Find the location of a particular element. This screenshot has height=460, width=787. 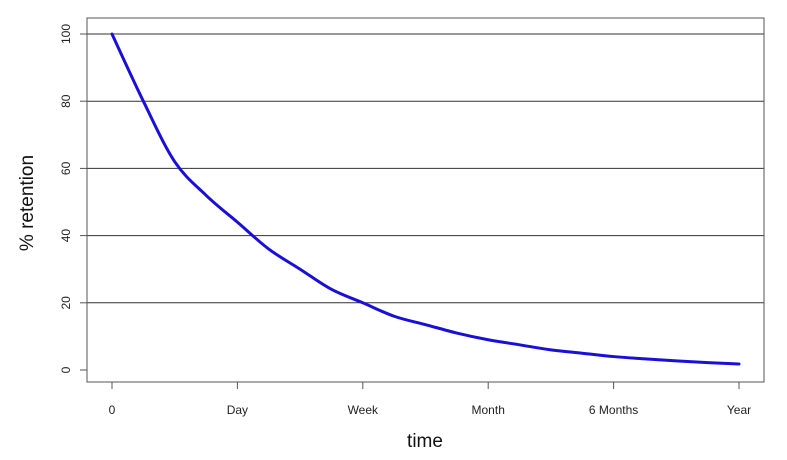

x-tick-label: Week is located at coordinates (363, 410).